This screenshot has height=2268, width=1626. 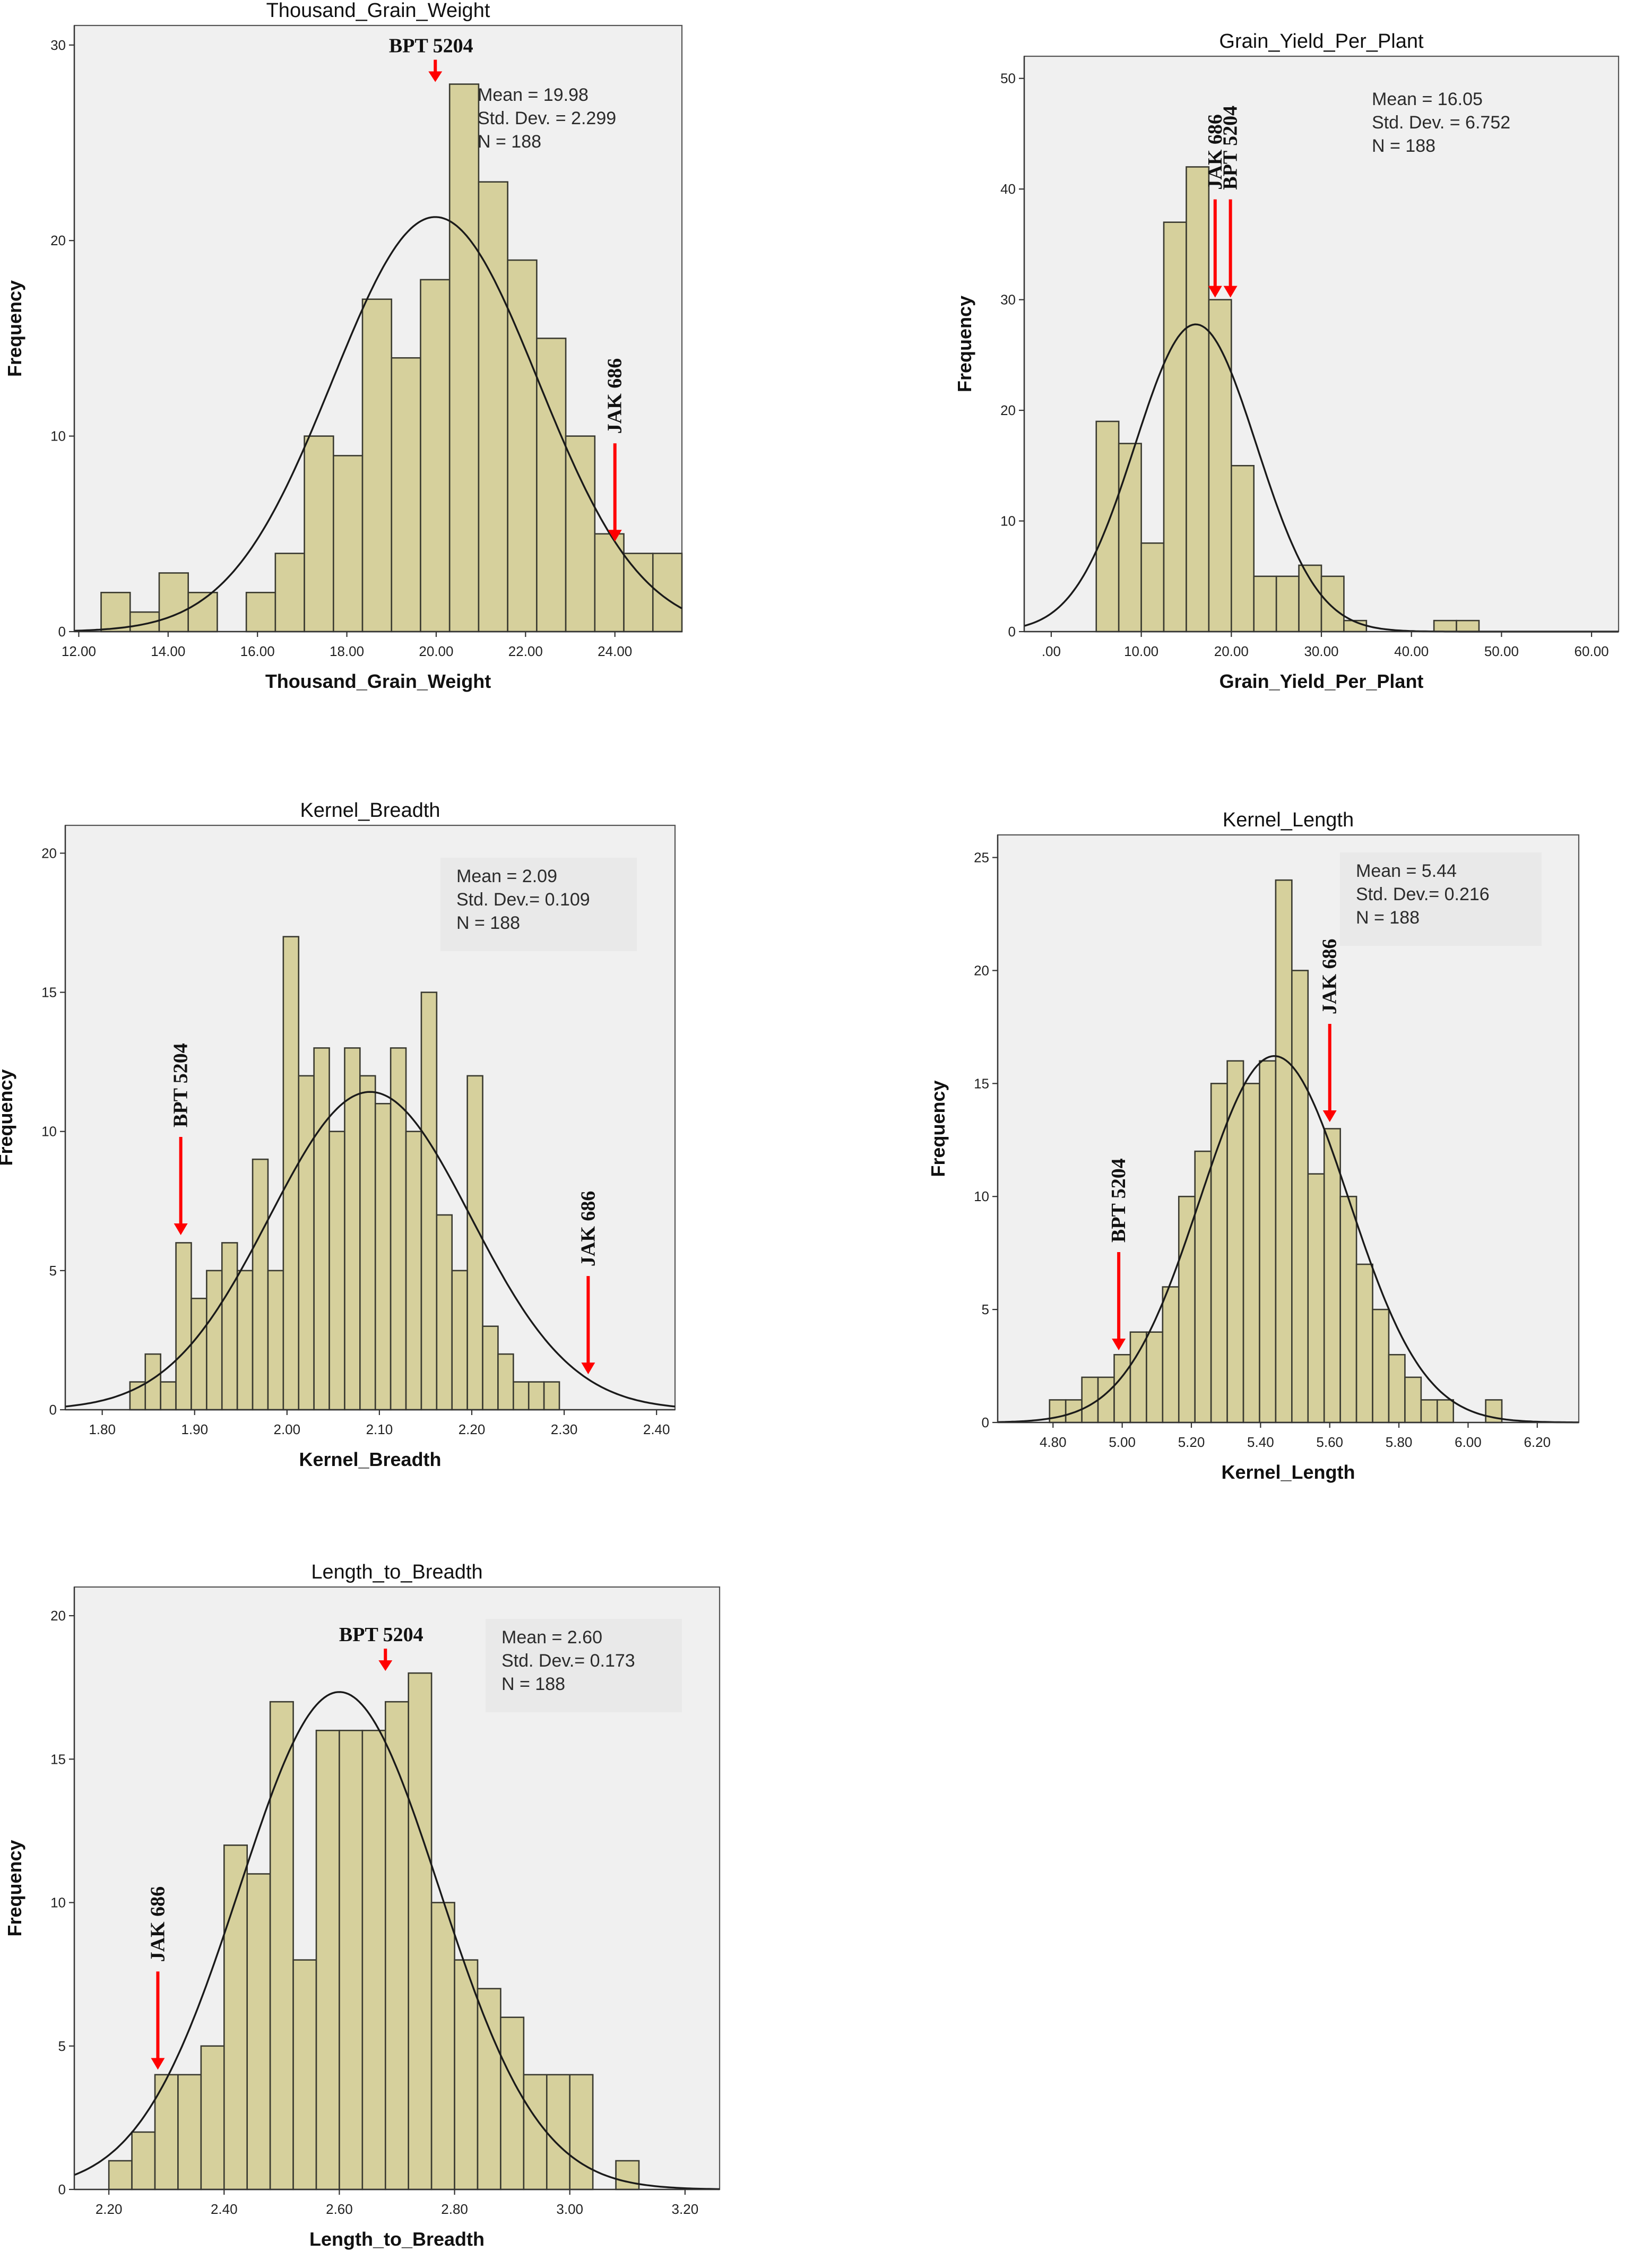 What do you see at coordinates (1423, 894) in the screenshot?
I see `stats-std: Std. Dev.= 0.216` at bounding box center [1423, 894].